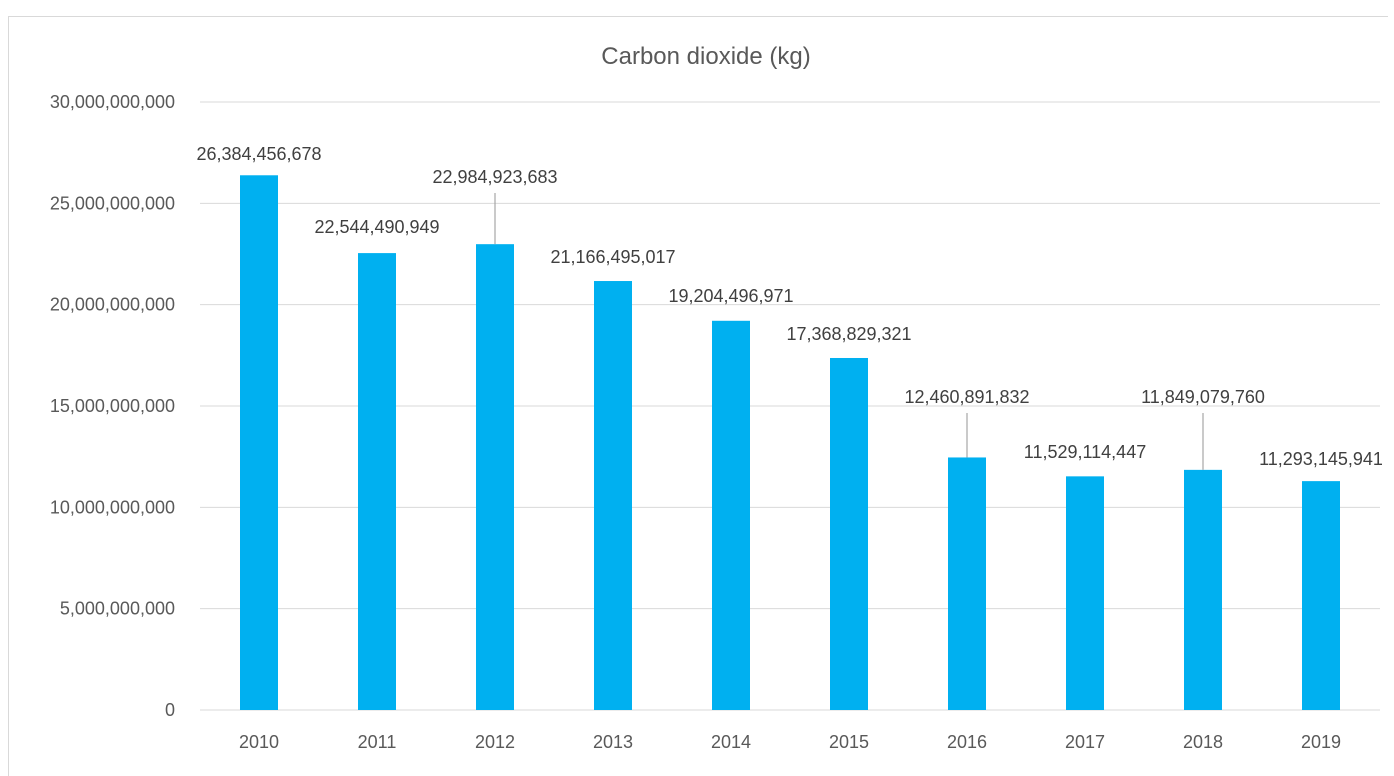  I want to click on data-label: 22,544,490,949, so click(376, 227).